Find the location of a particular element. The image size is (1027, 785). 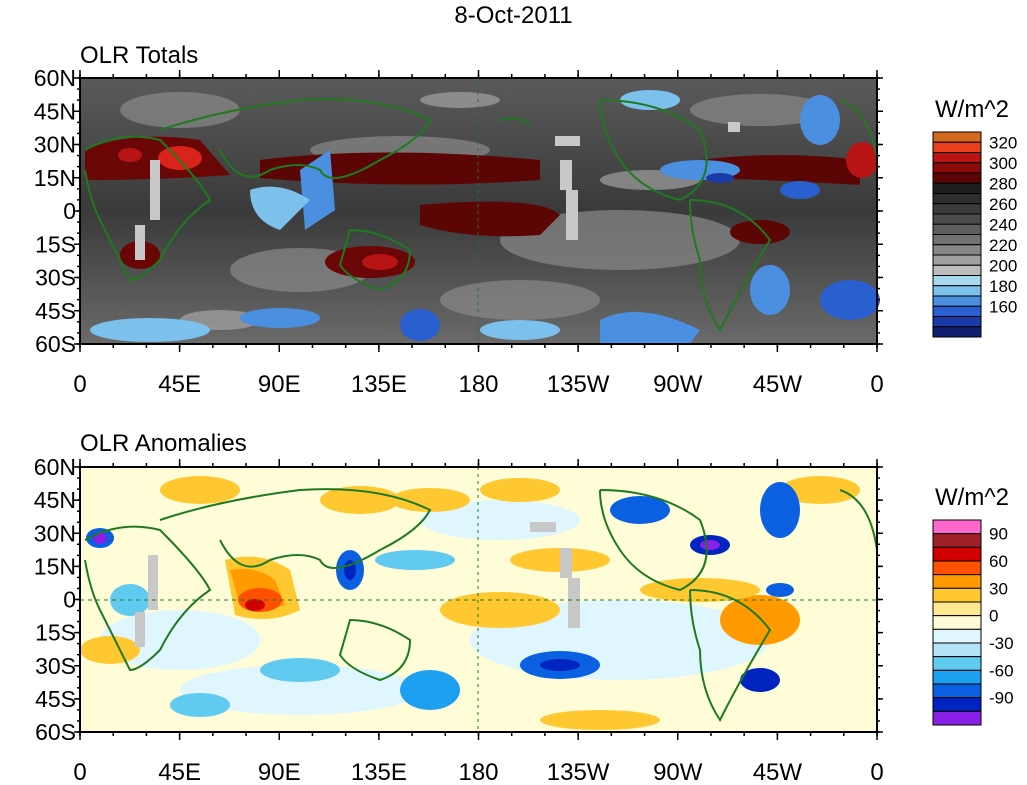

colorbar-label: 0 is located at coordinates (993, 616).